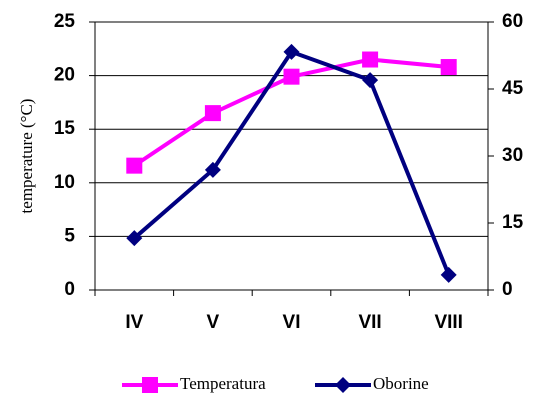  I want to click on x-tick-label: VIII, so click(448, 322).